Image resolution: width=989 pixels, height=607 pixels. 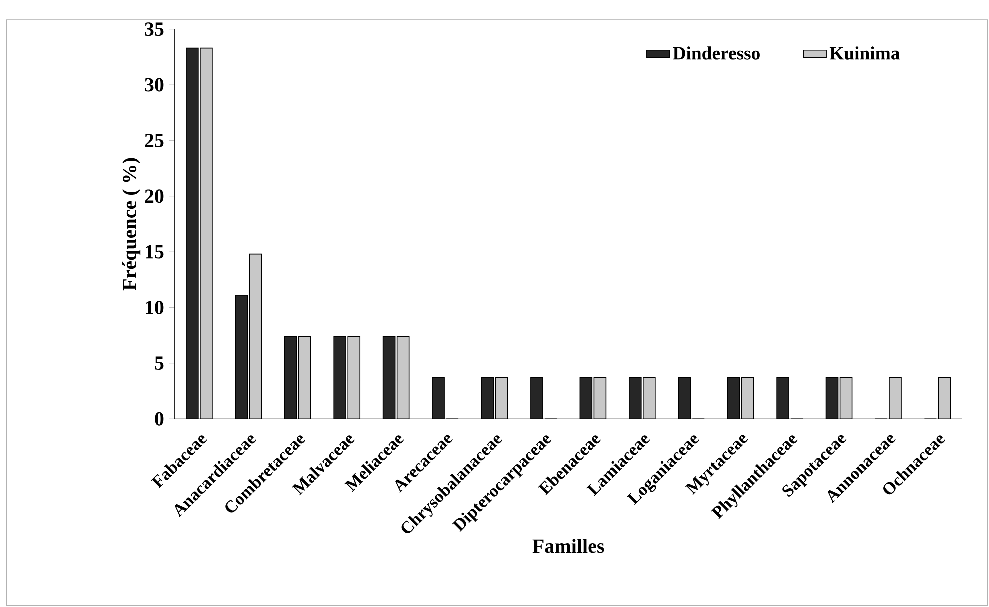 I want to click on y-tick-label: 5, so click(x=159, y=363).